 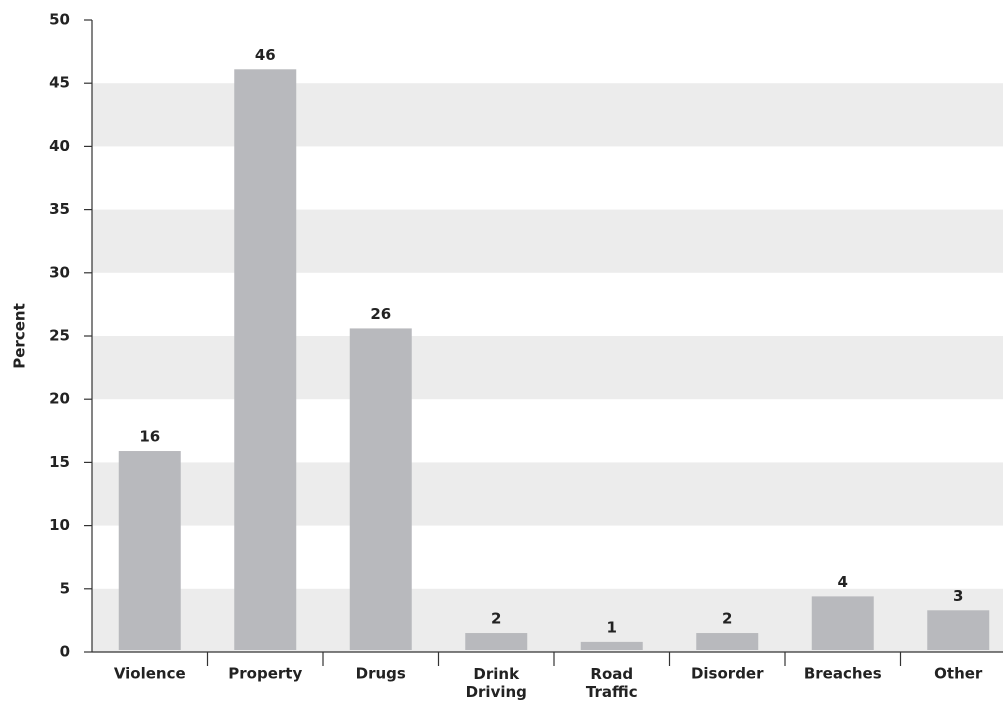 What do you see at coordinates (727, 674) in the screenshot?
I see `x-tick-label: Disorder` at bounding box center [727, 674].